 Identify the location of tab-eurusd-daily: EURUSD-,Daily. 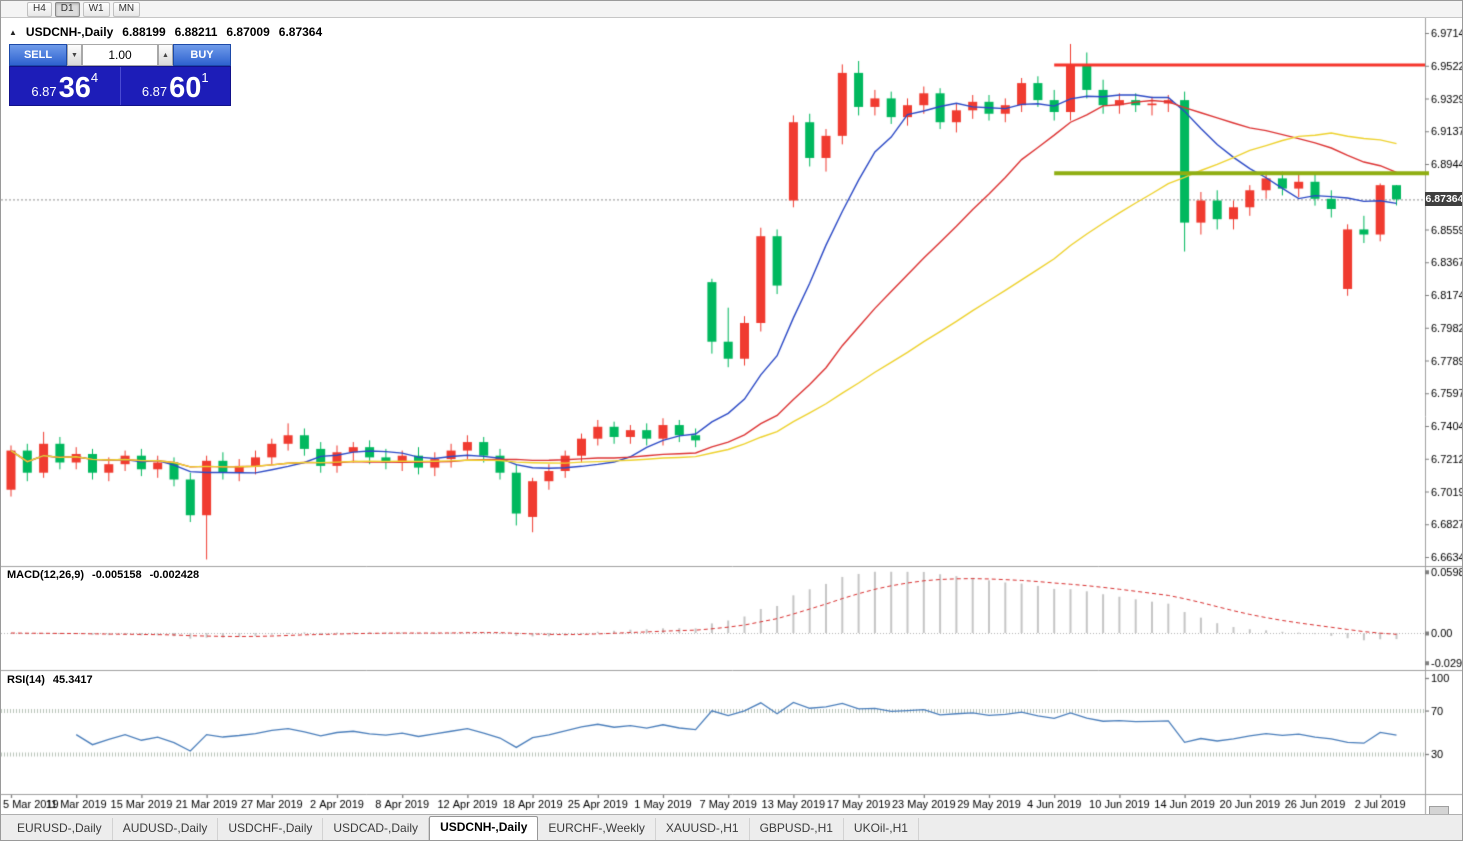
(60, 829).